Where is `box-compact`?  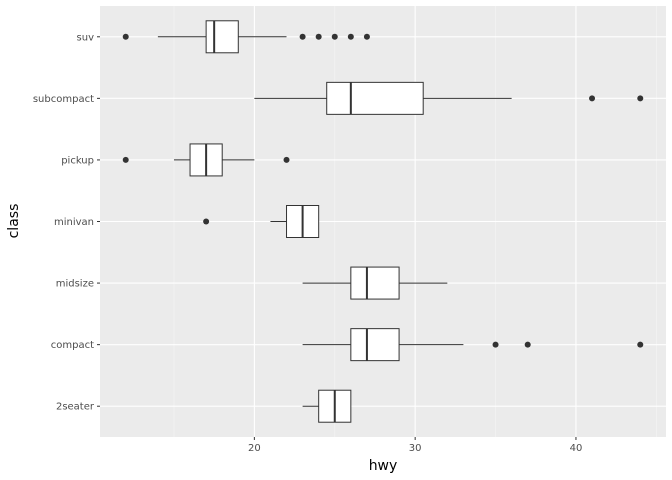
box-compact is located at coordinates (473, 345).